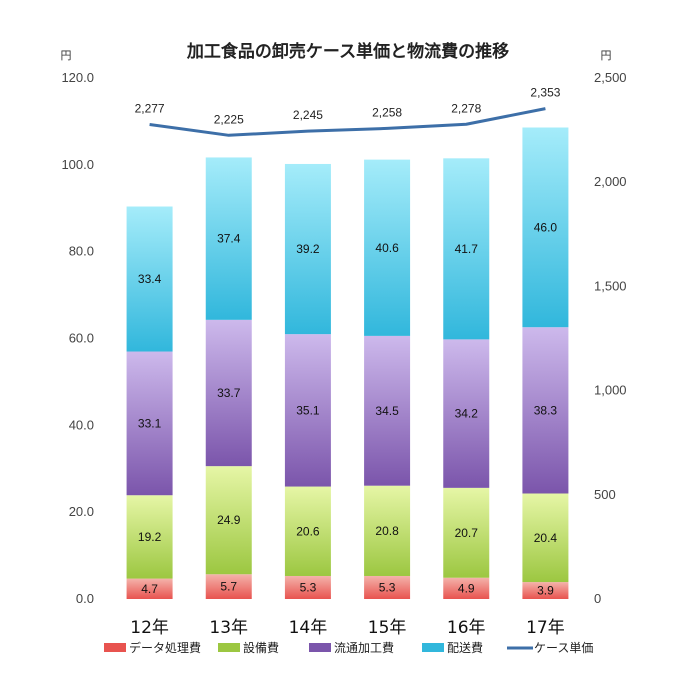  I want to click on left-tick-label: 20.0, so click(81, 511).